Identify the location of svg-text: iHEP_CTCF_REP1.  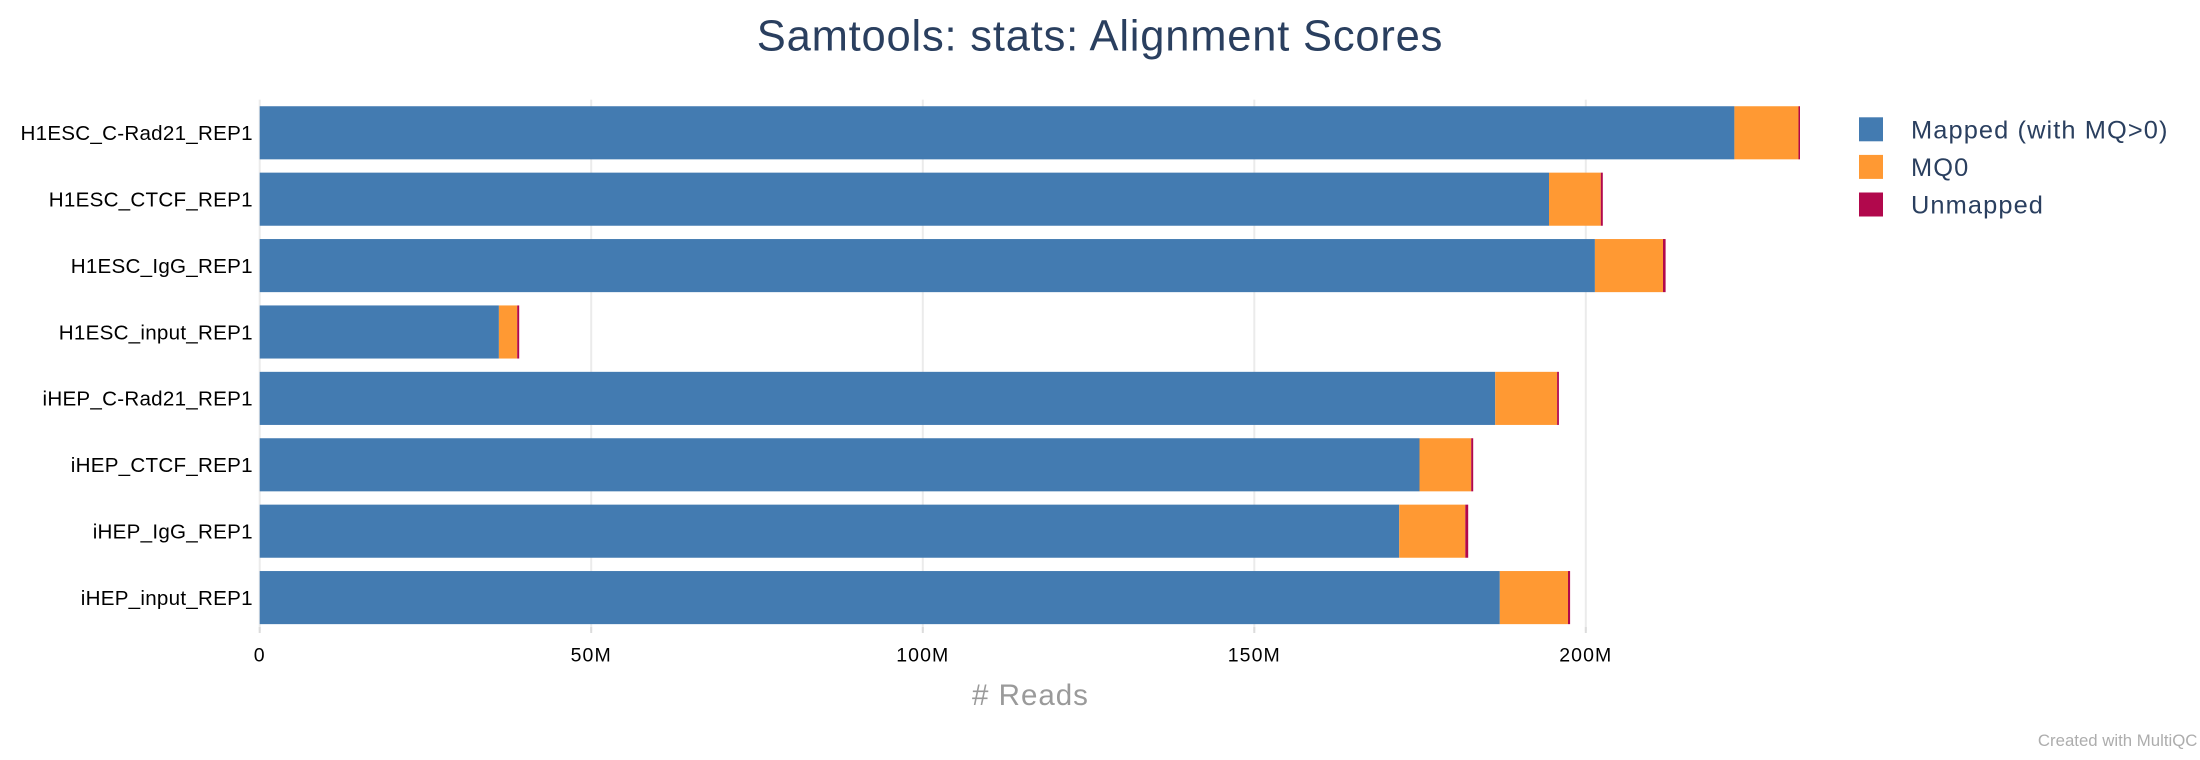
(162, 465).